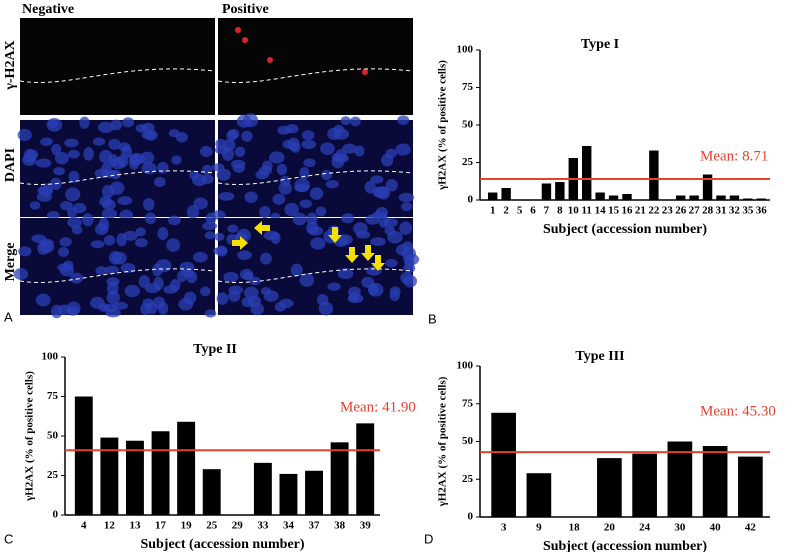  I want to click on x-tick-label: 17, so click(161, 526).